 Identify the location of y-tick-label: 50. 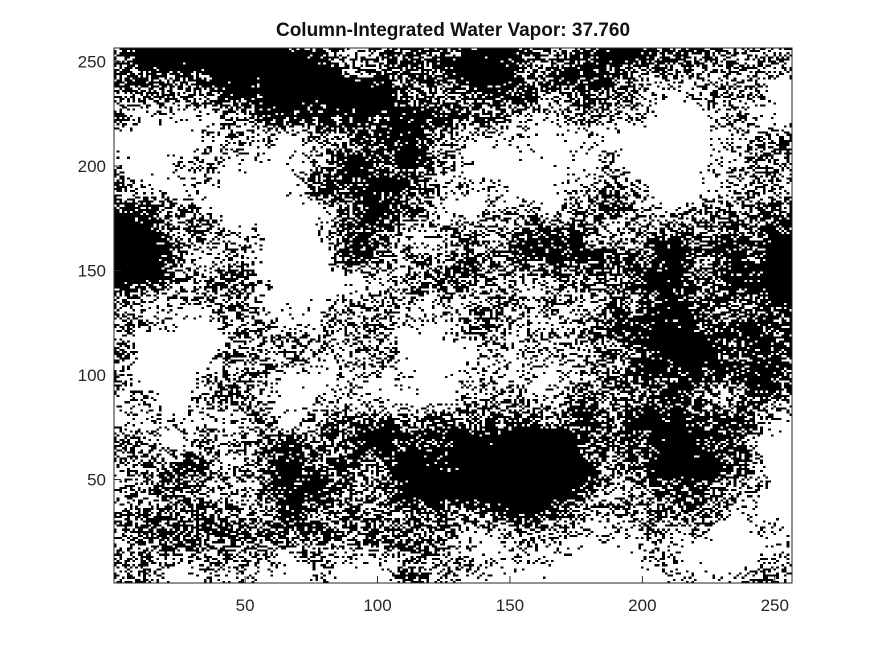
(96, 480).